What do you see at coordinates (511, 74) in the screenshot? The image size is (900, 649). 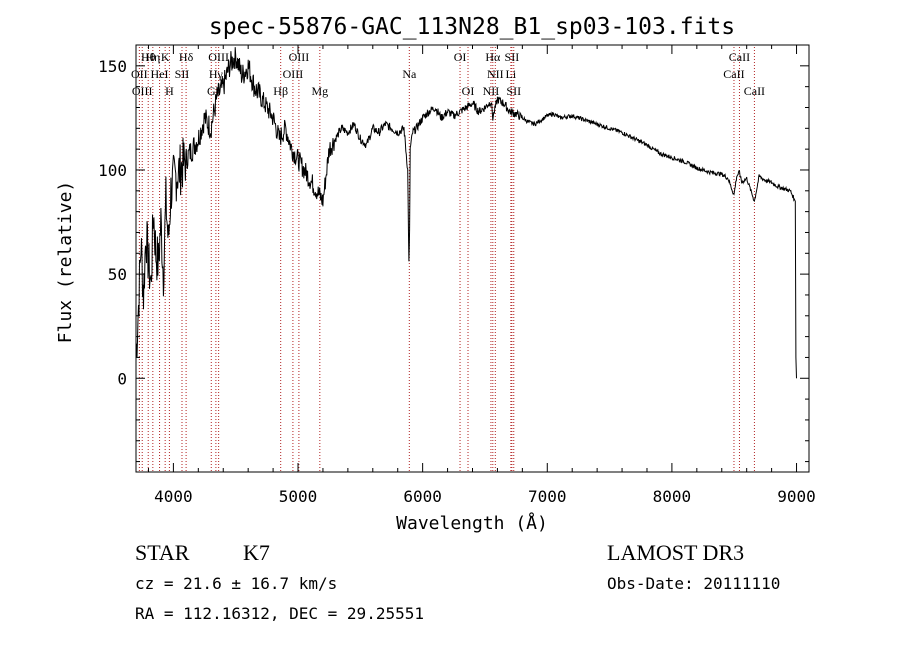 I see `spectral-line-label: Li` at bounding box center [511, 74].